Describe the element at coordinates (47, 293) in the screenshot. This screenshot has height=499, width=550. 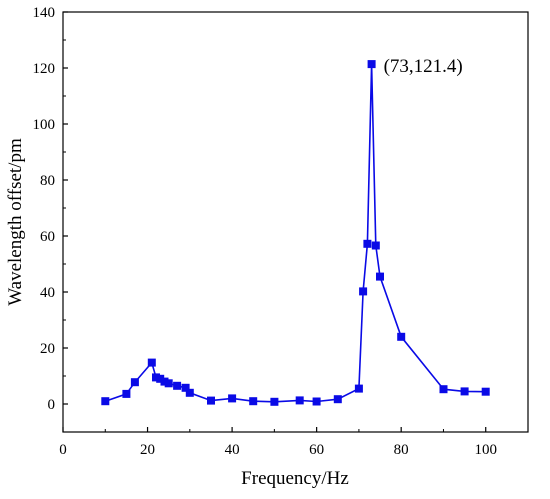
I see `y-tick-label: 40` at that location.